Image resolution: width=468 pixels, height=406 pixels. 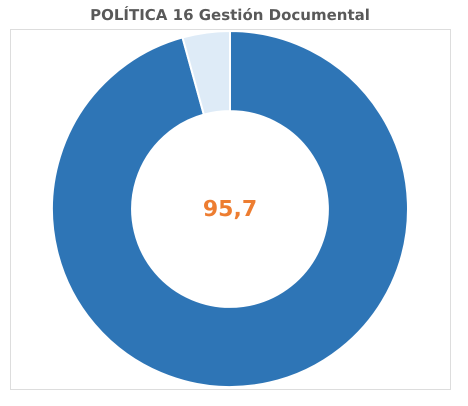 I want to click on text: 95,7, so click(x=230, y=209).